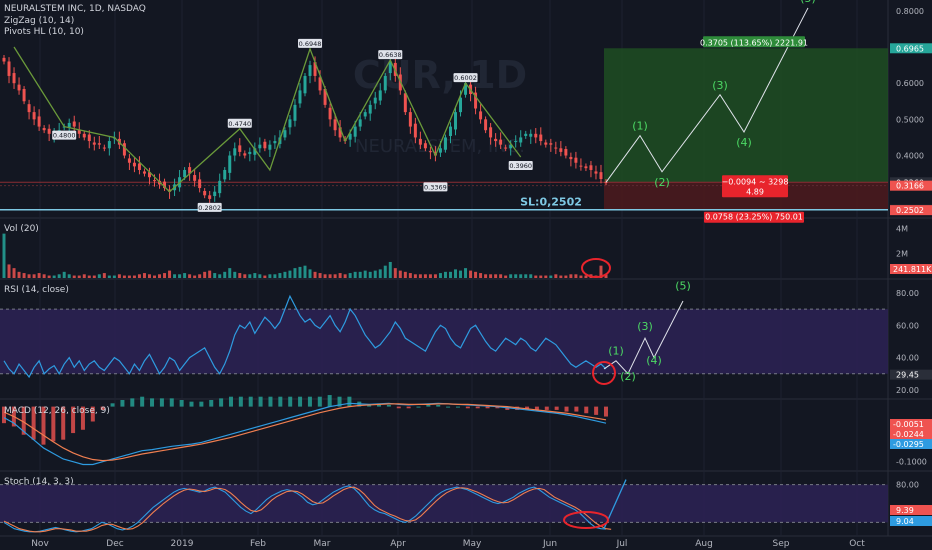 This screenshot has width=932, height=550. Describe the element at coordinates (267, 119) in the screenshot. I see `zigzag-line` at that location.